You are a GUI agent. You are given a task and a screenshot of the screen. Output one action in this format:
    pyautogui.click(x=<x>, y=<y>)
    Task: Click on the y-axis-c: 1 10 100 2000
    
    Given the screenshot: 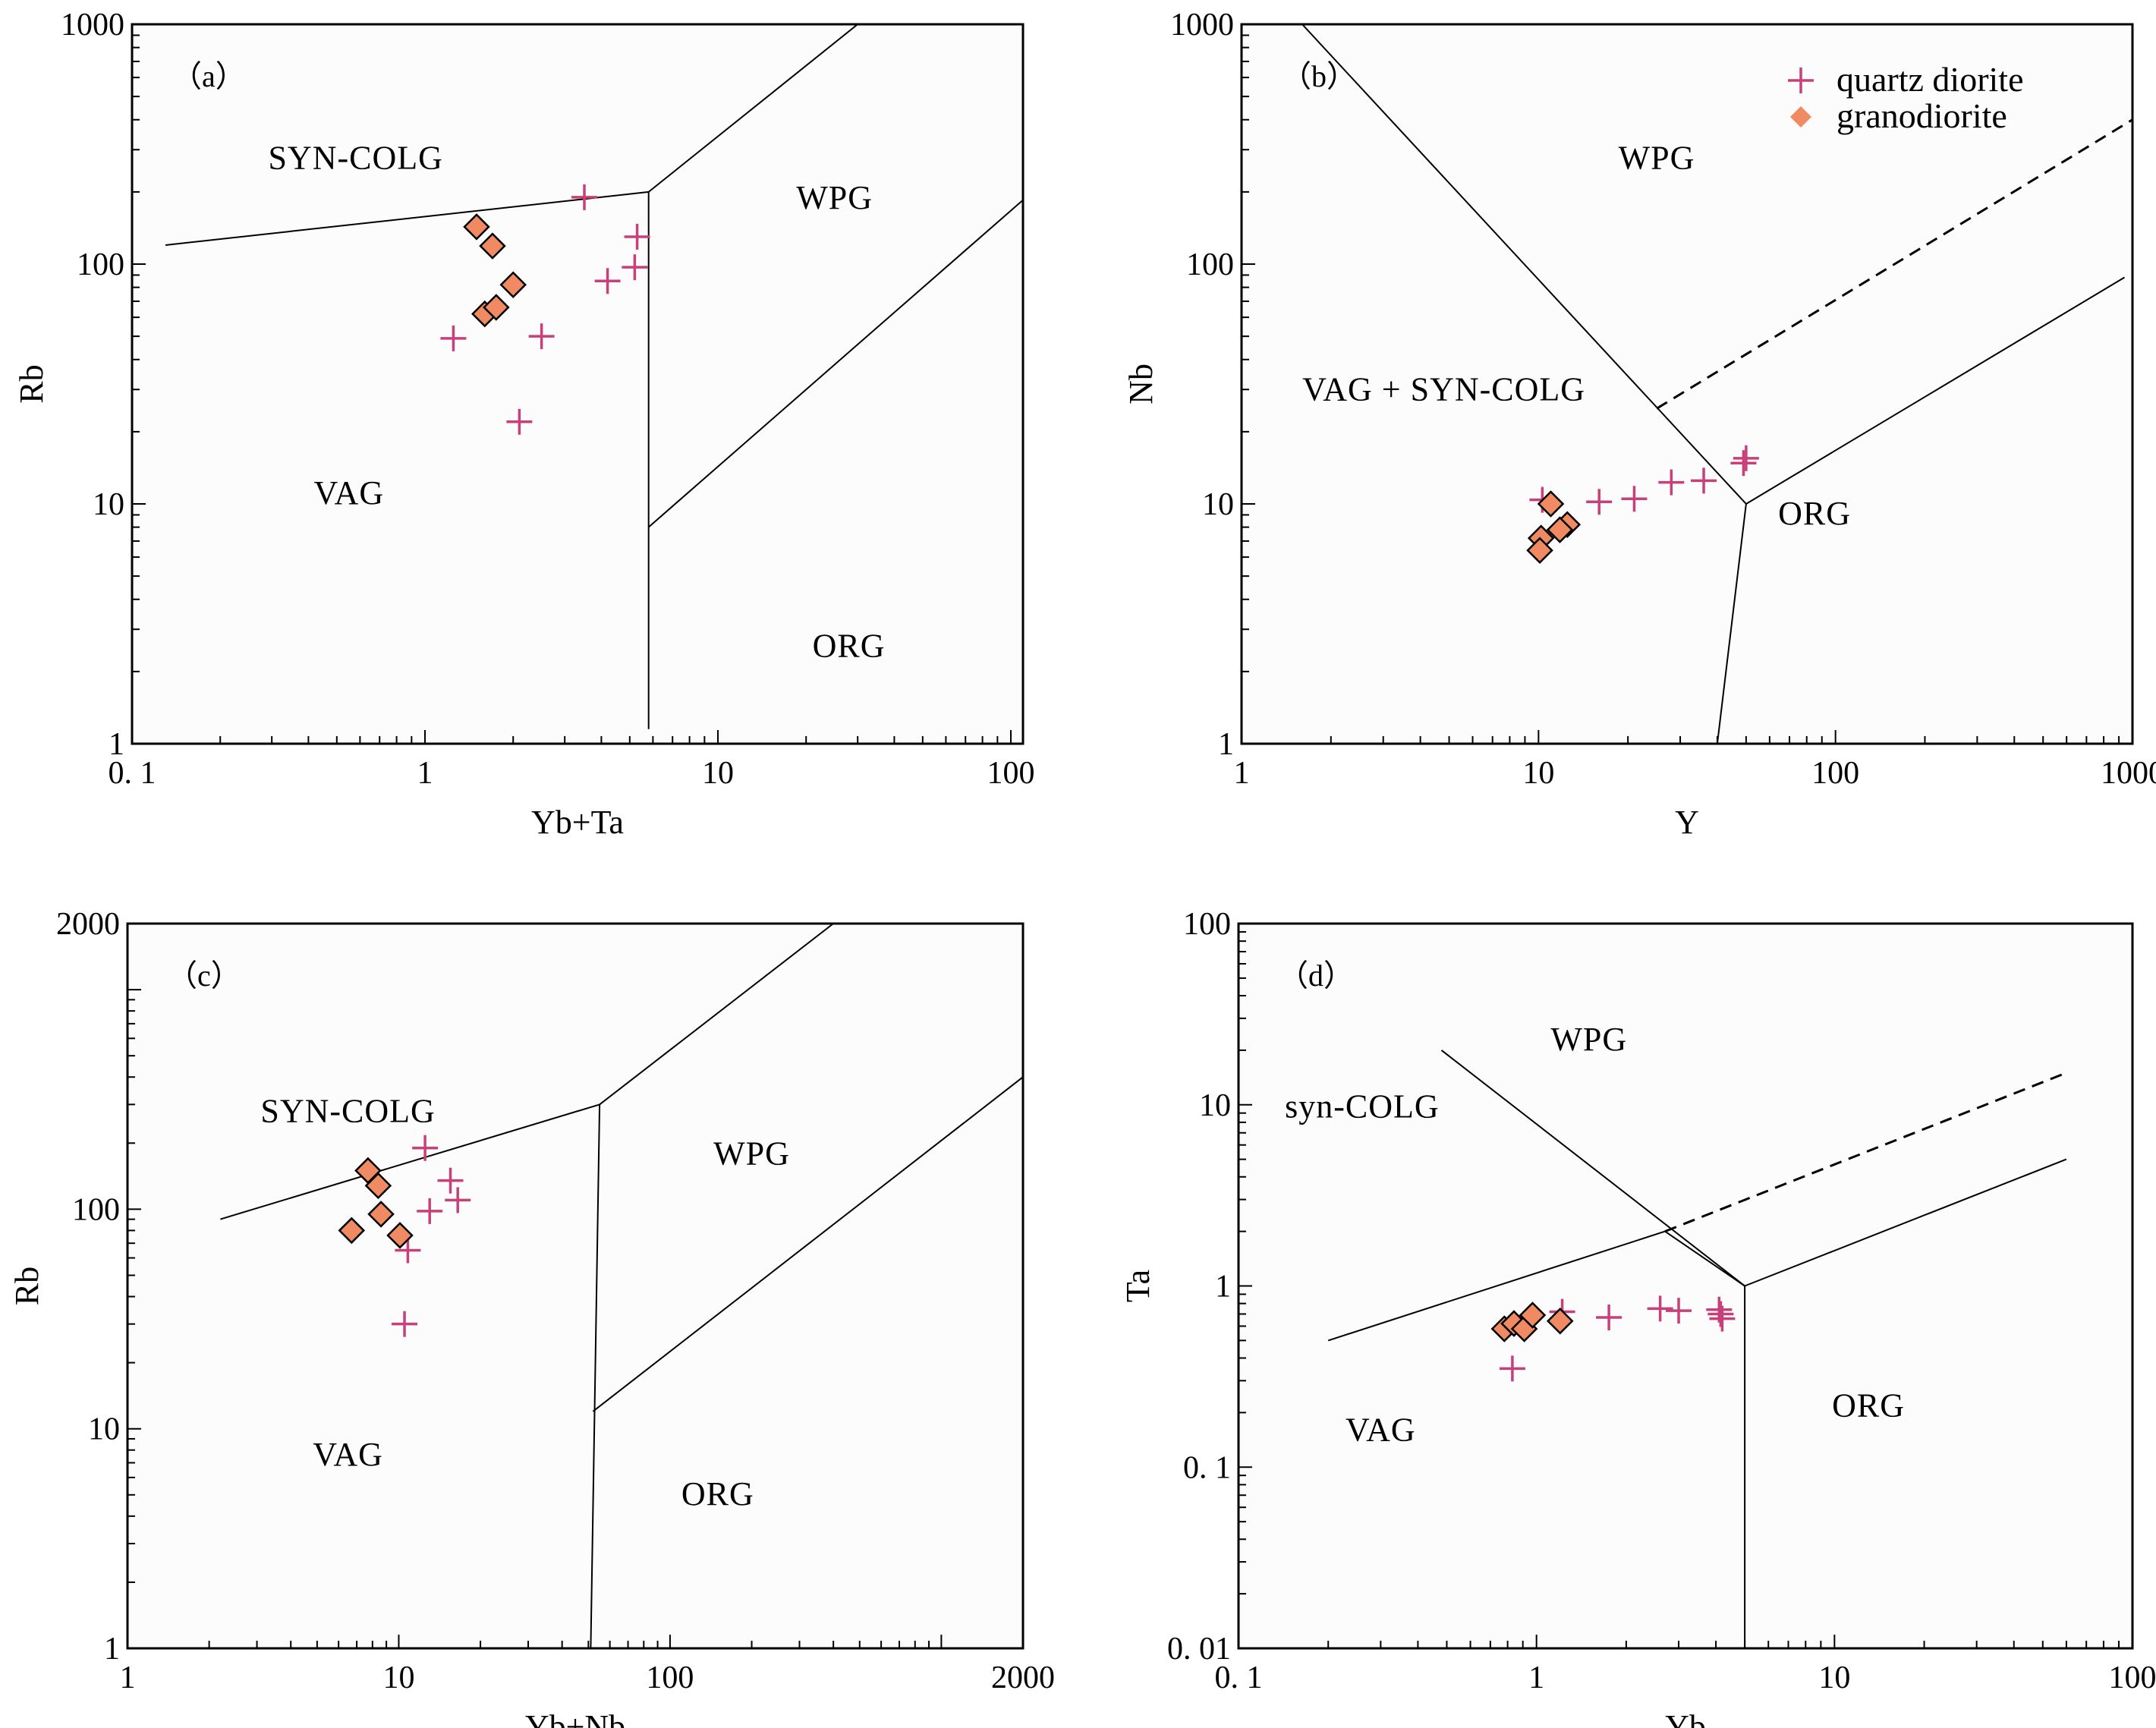 What is the action you would take?
    pyautogui.click(x=98, y=1287)
    